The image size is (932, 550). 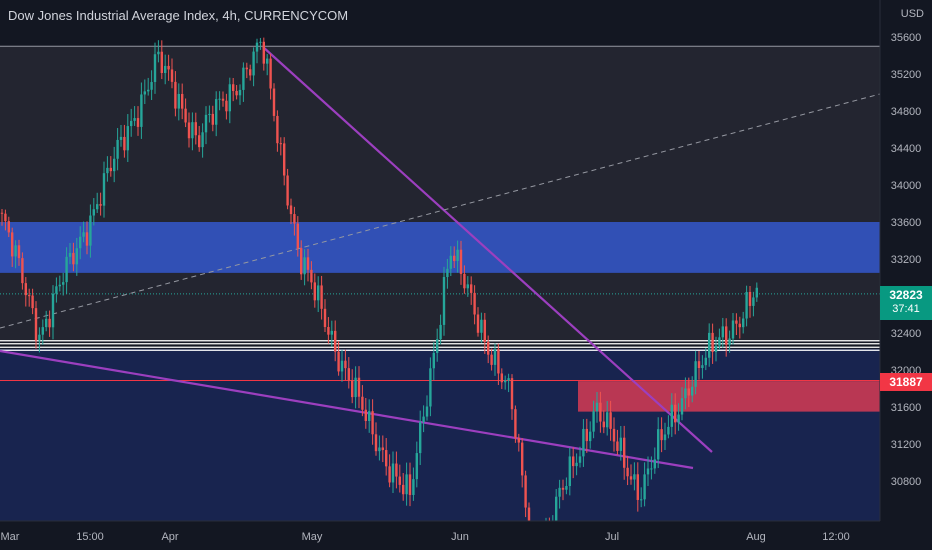 What do you see at coordinates (906, 149) in the screenshot?
I see `price-tick-label: 34400` at bounding box center [906, 149].